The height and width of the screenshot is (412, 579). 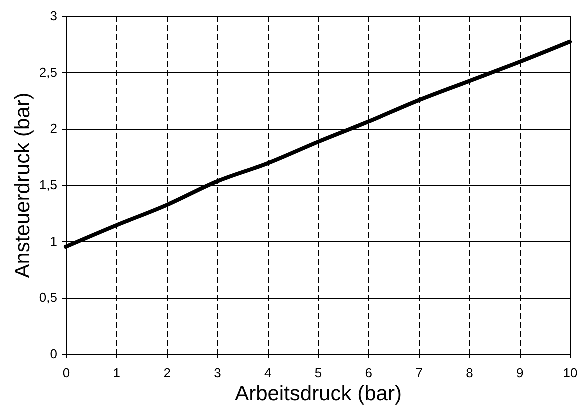 What do you see at coordinates (520, 373) in the screenshot?
I see `x-tick-label: 9` at bounding box center [520, 373].